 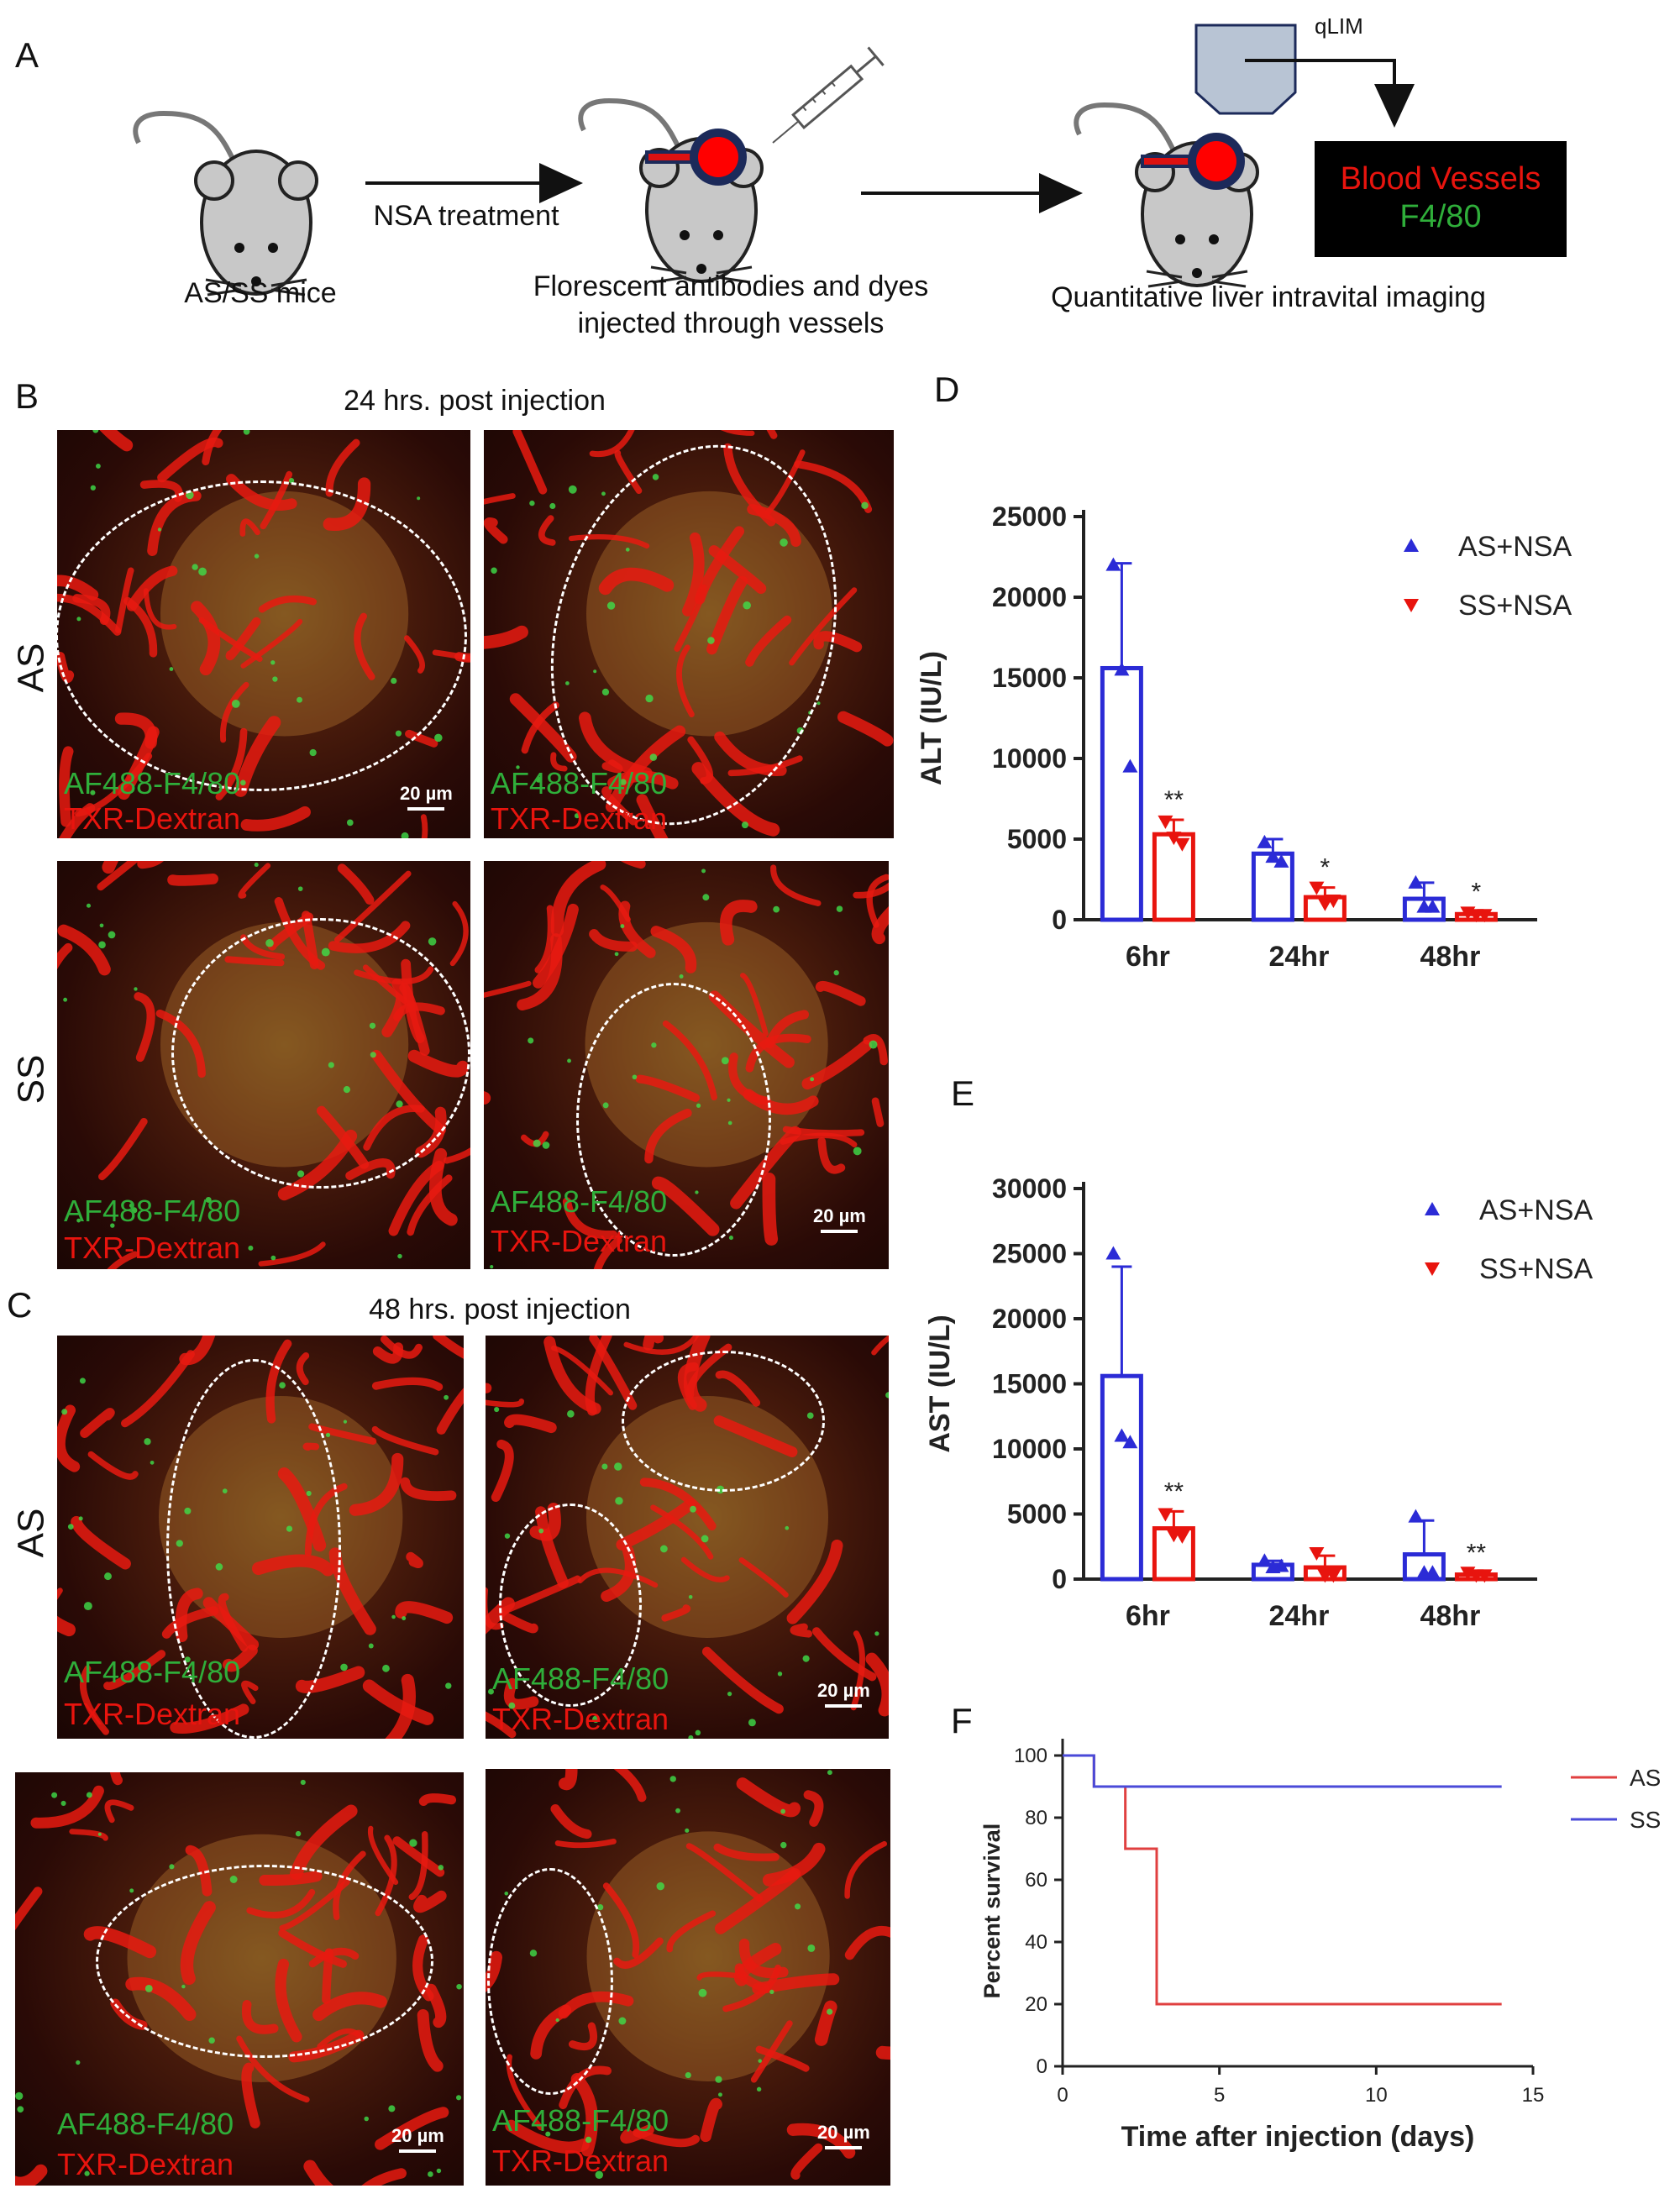 I want to click on legend-marker, so click(x=1411, y=545).